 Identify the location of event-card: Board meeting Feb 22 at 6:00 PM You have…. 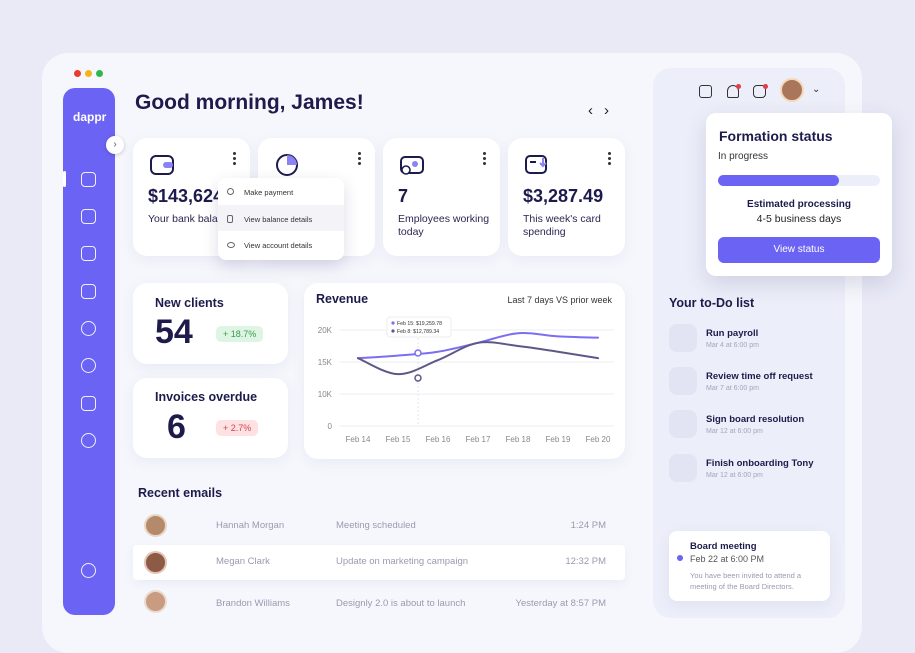
(749, 566).